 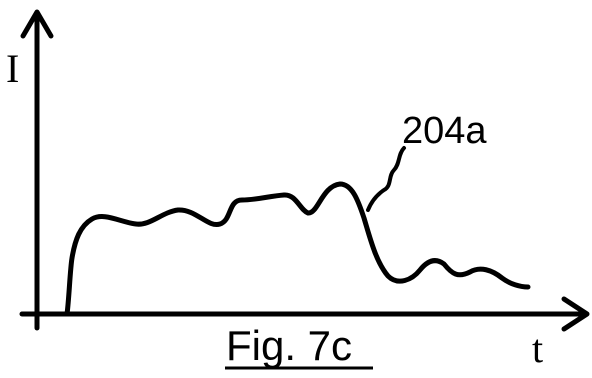 What do you see at coordinates (12, 68) in the screenshot?
I see `y-axis-label: I` at bounding box center [12, 68].